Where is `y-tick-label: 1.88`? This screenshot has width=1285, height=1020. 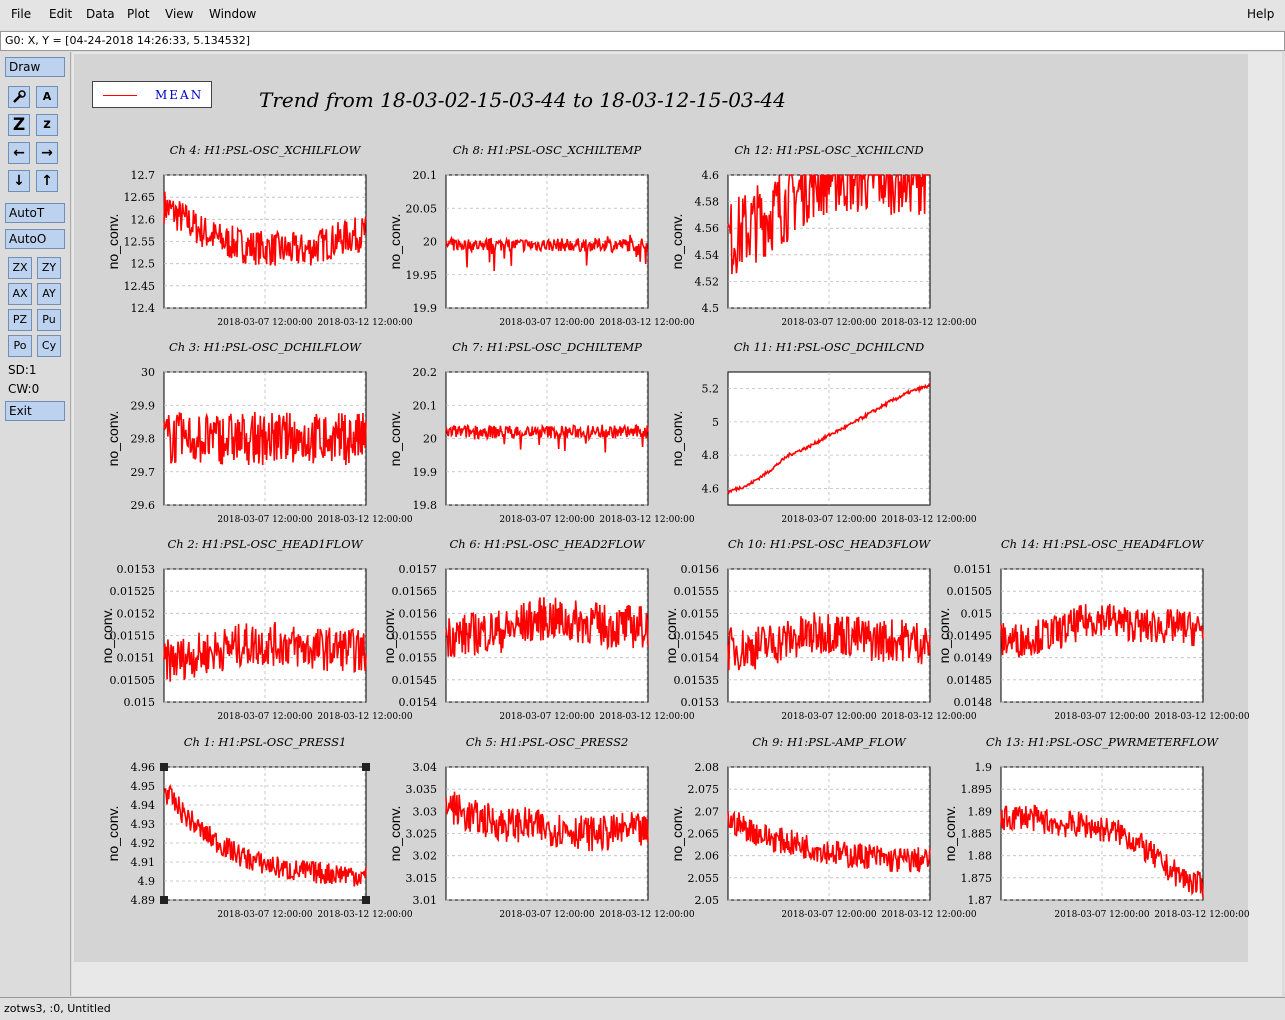 y-tick-label: 1.88 is located at coordinates (980, 856).